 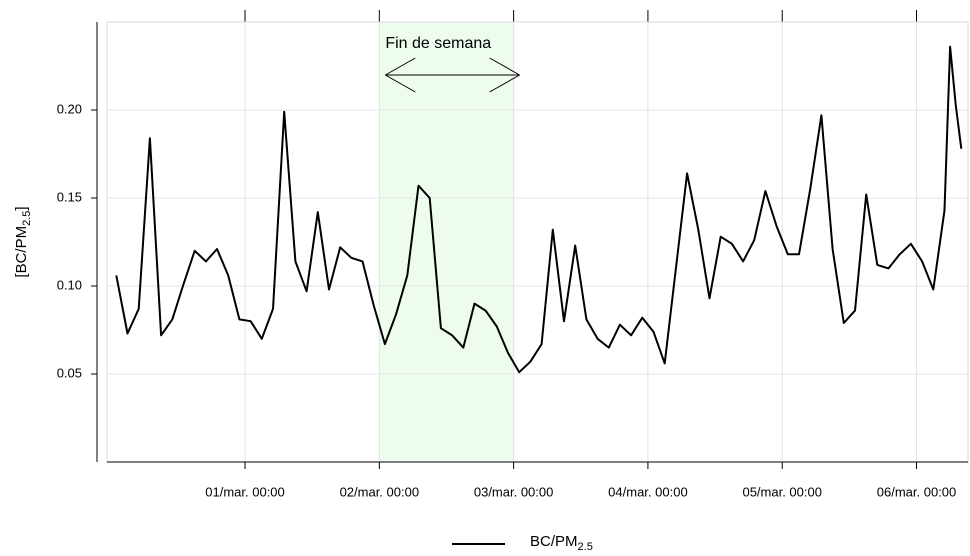 I want to click on legend-sub: 2.5, so click(x=585, y=547).